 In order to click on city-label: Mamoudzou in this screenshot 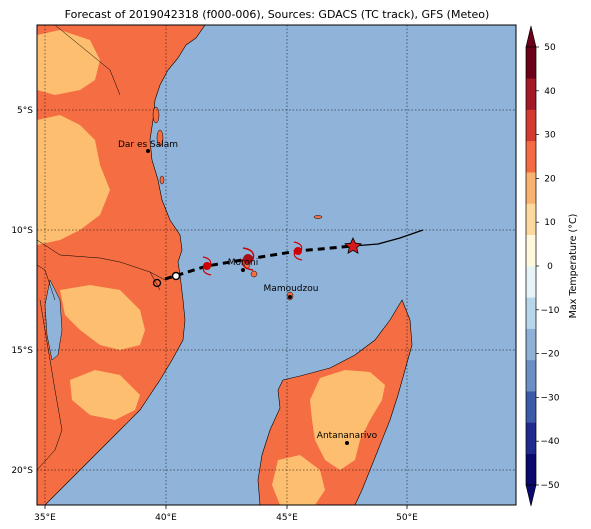, I will do `click(291, 289)`.